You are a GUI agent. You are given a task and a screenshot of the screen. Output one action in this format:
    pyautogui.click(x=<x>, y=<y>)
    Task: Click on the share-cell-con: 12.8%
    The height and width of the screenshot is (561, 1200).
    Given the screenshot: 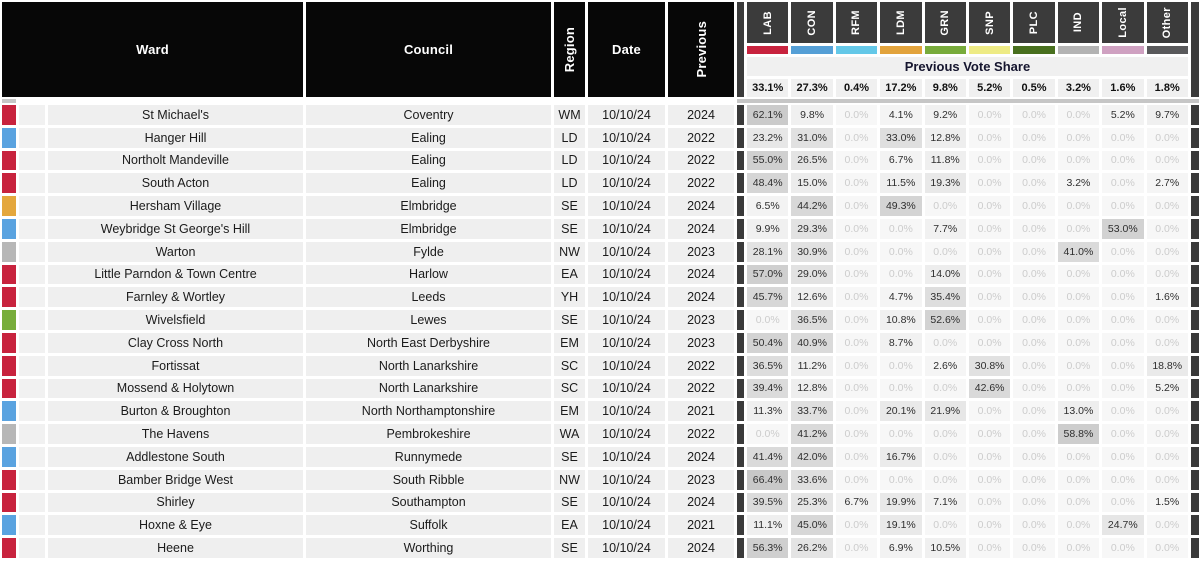 What is the action you would take?
    pyautogui.click(x=812, y=388)
    